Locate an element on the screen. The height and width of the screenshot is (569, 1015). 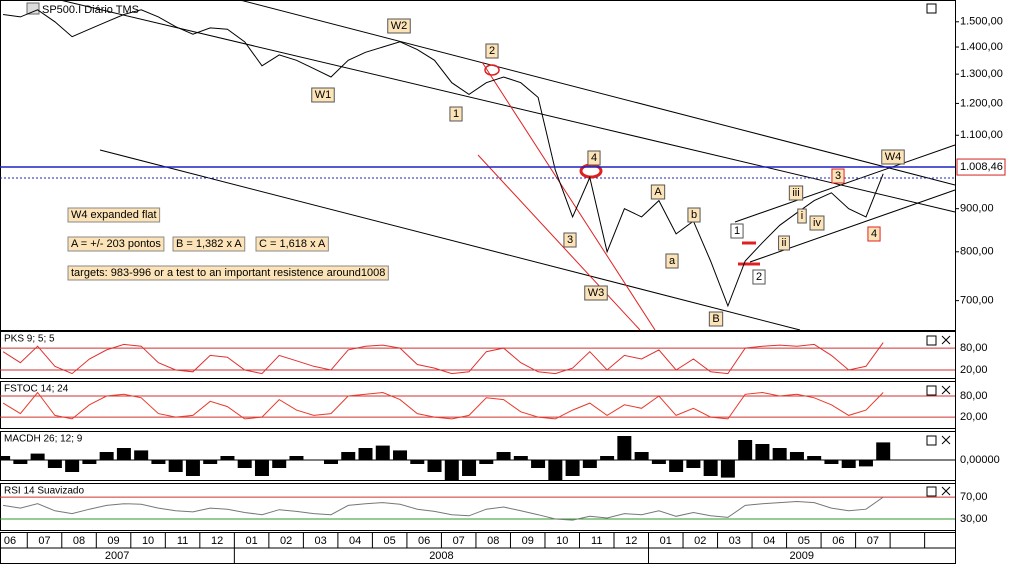
wave-label-text: W3 is located at coordinates (596, 293).